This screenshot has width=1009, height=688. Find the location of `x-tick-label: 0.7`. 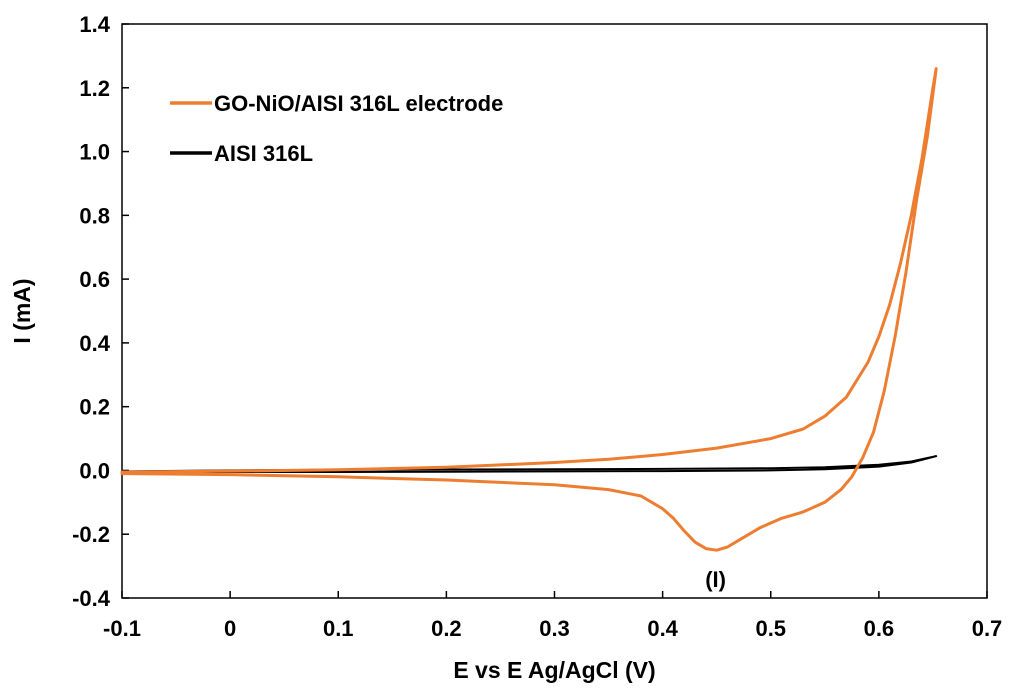

x-tick-label: 0.7 is located at coordinates (987, 628).